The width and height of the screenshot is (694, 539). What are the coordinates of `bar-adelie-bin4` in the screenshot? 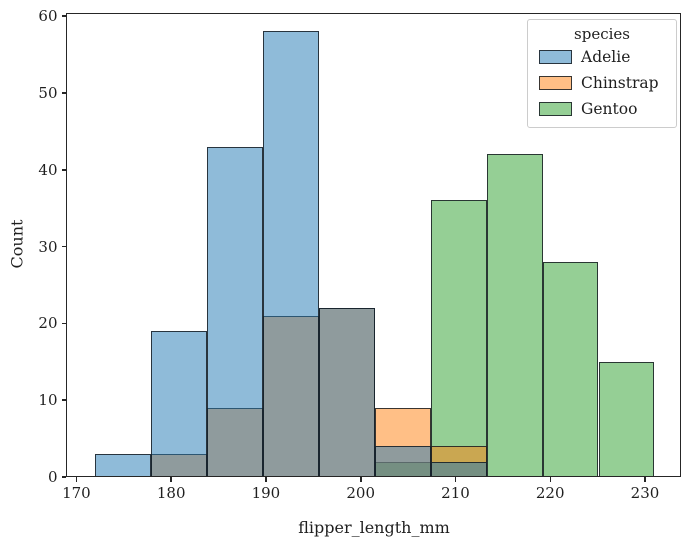 It's located at (291, 254).